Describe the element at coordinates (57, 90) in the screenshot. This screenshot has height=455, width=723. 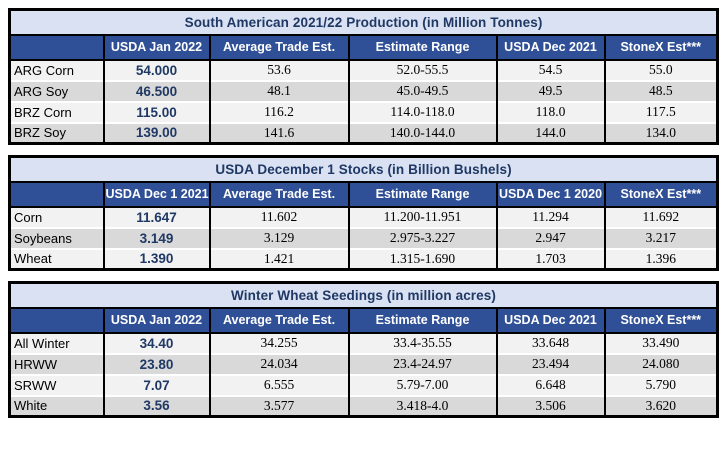
I see `row-label-cell: ARG Soy` at that location.